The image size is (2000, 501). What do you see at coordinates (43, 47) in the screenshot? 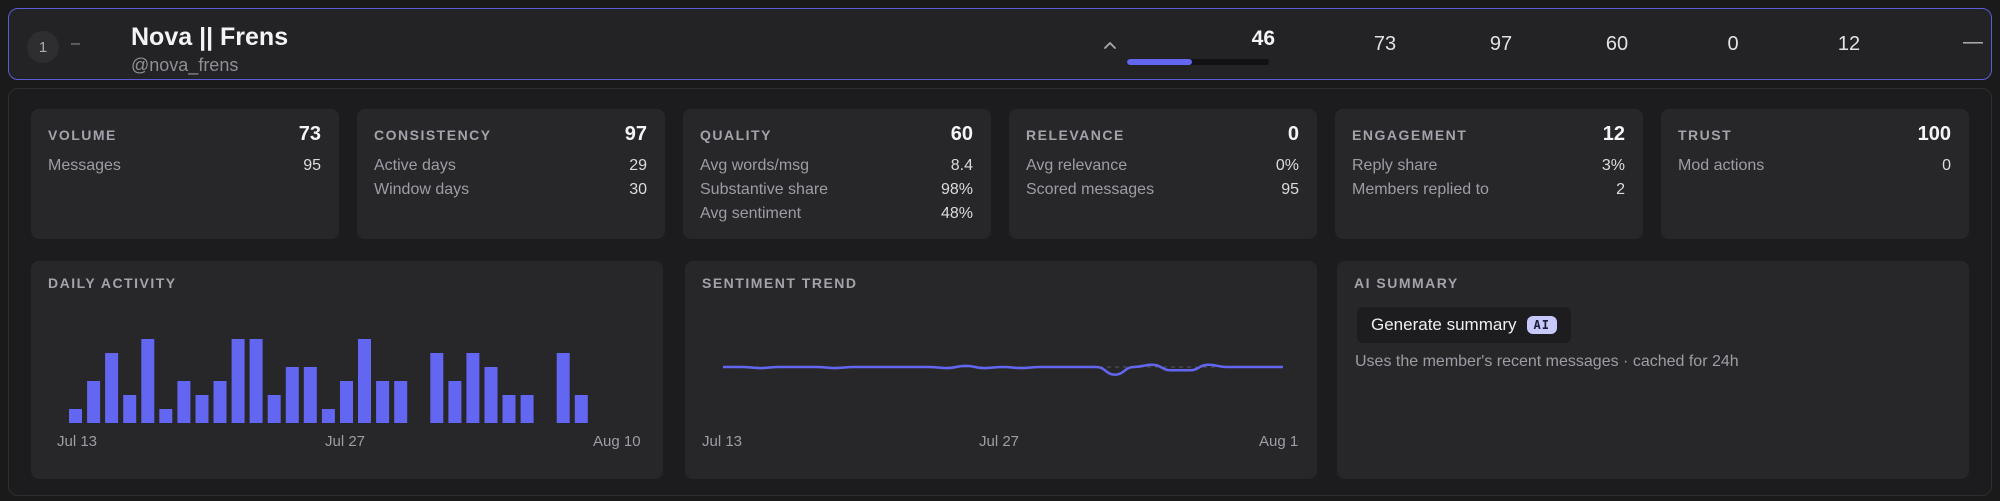
I see `rank-badge: 1` at bounding box center [43, 47].